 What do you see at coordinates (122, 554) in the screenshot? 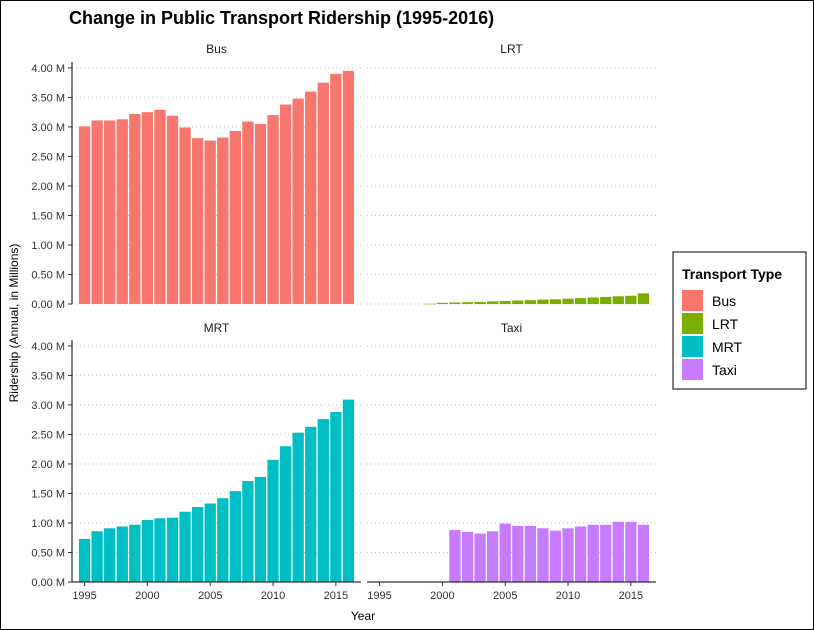
I see `bar-mrt-1998` at bounding box center [122, 554].